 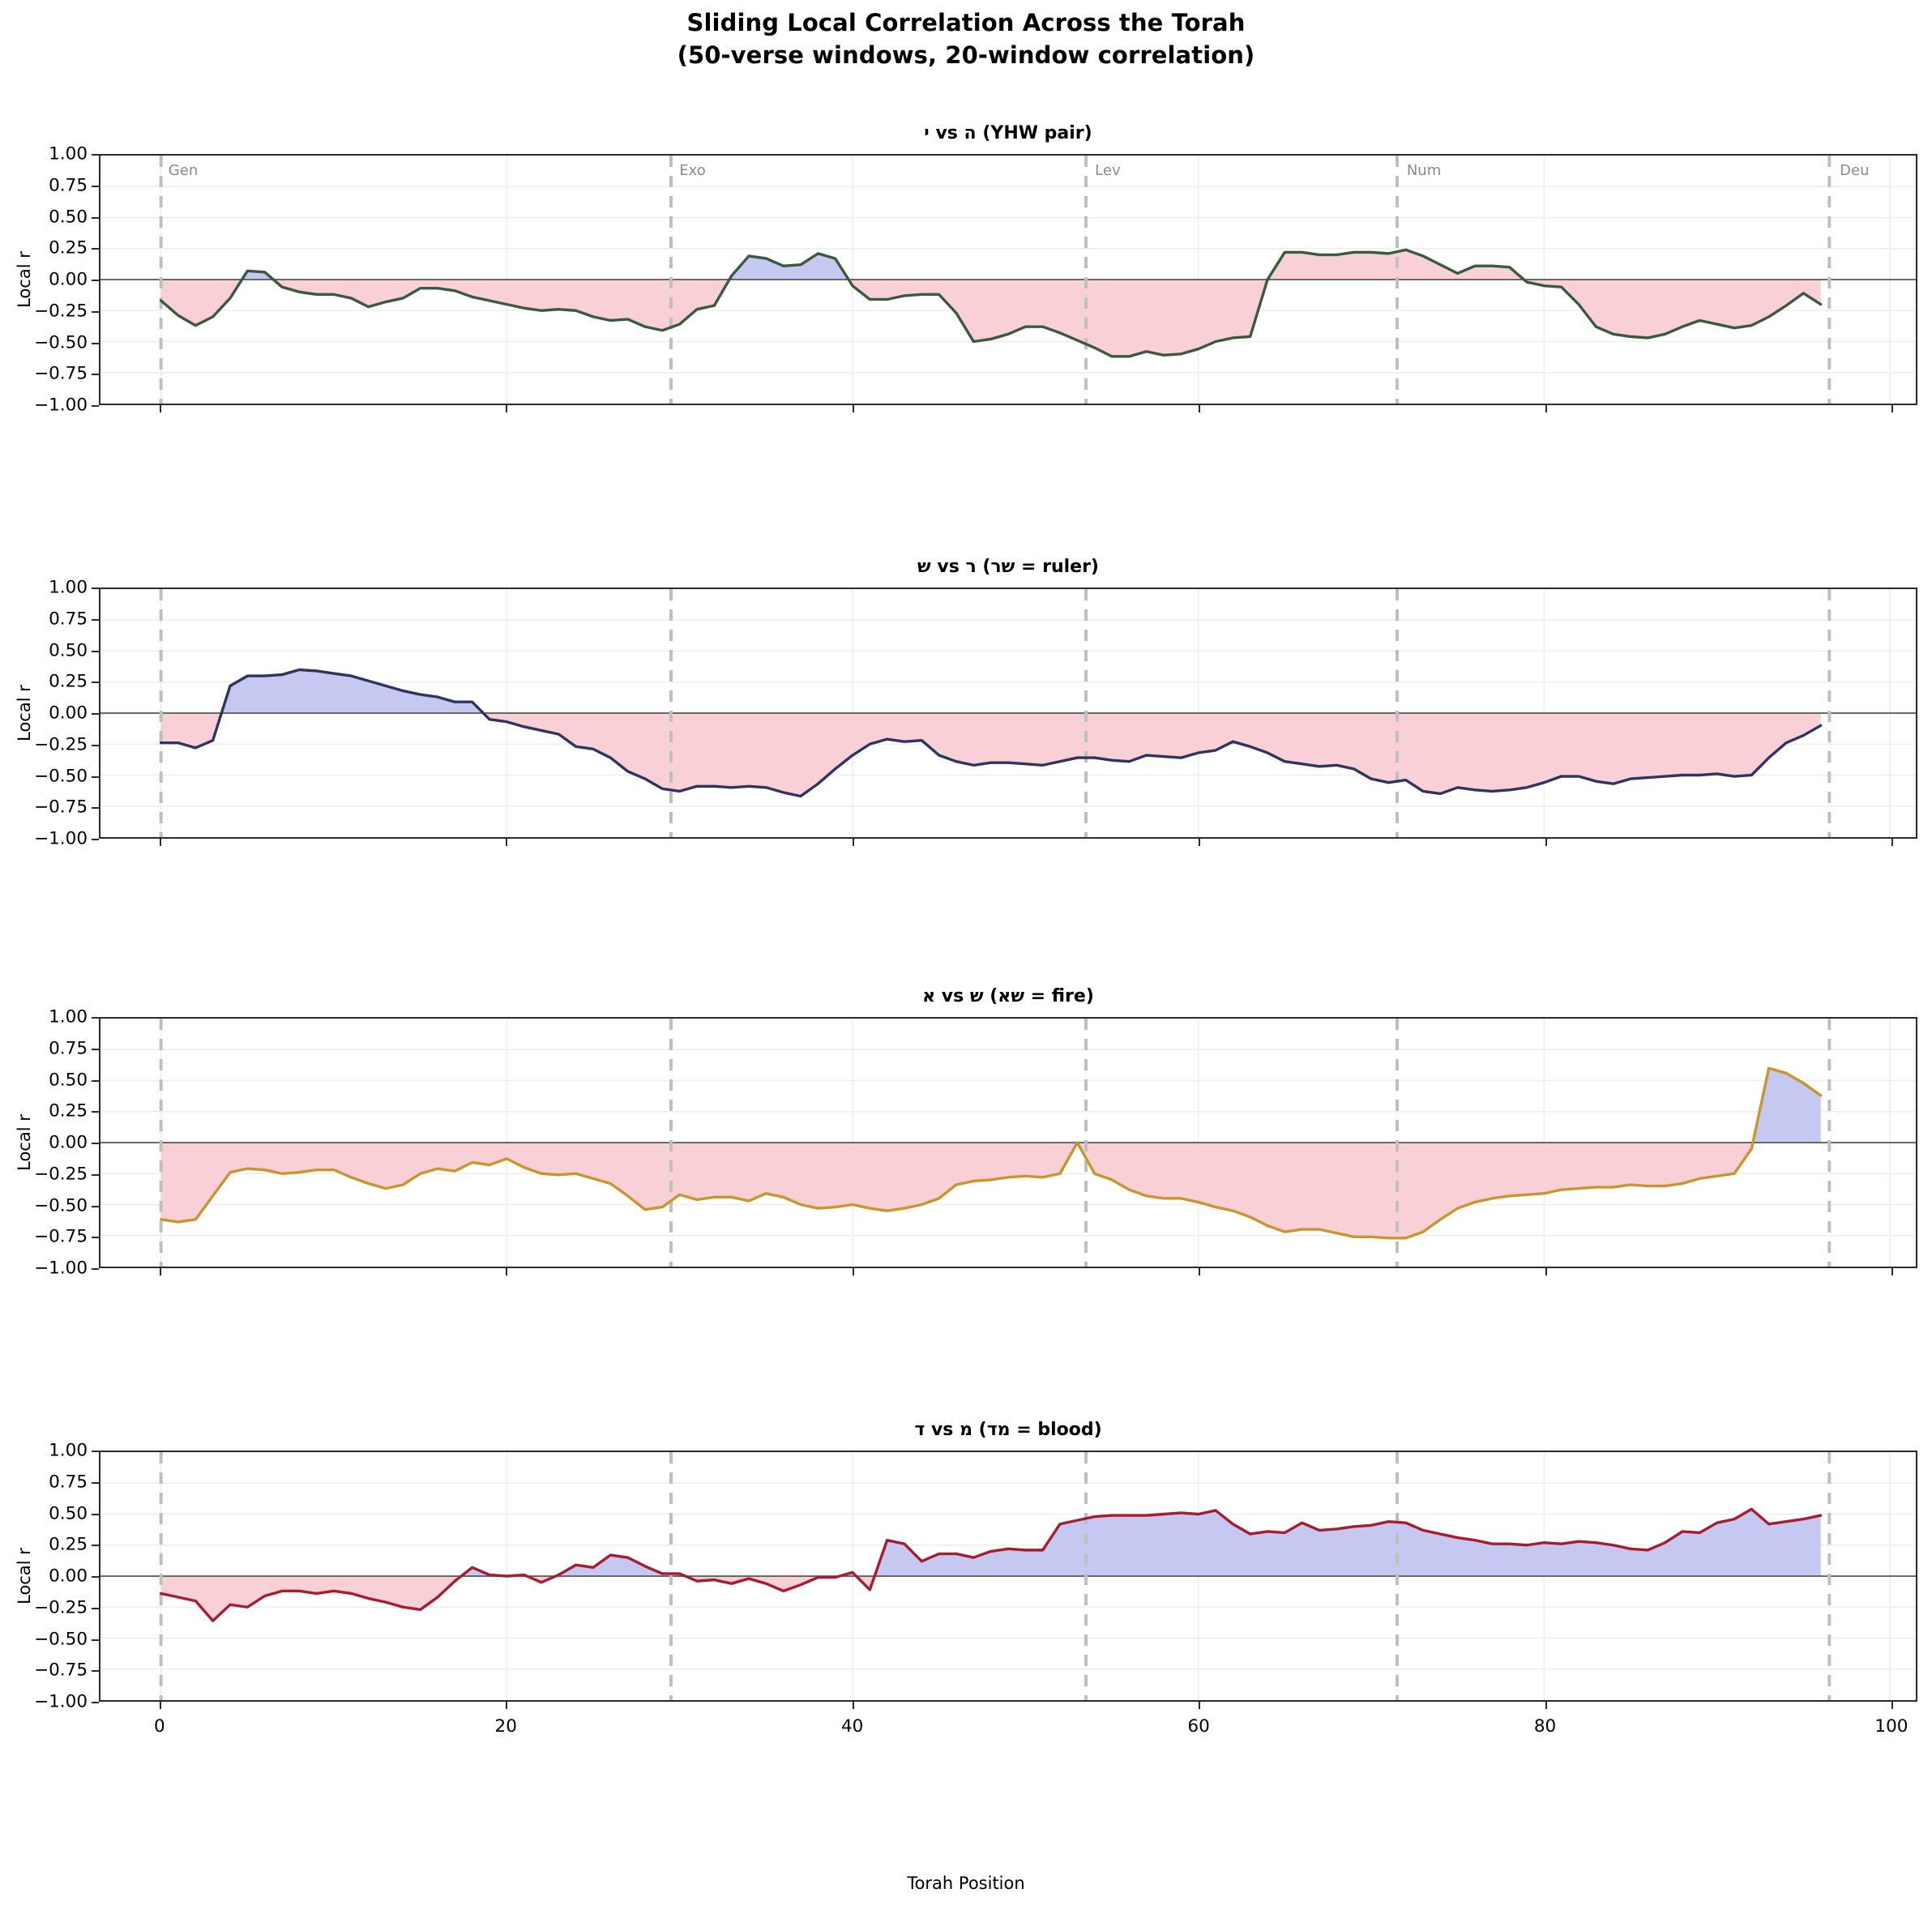 I want to click on x-tick-label: 20, so click(x=505, y=1726).